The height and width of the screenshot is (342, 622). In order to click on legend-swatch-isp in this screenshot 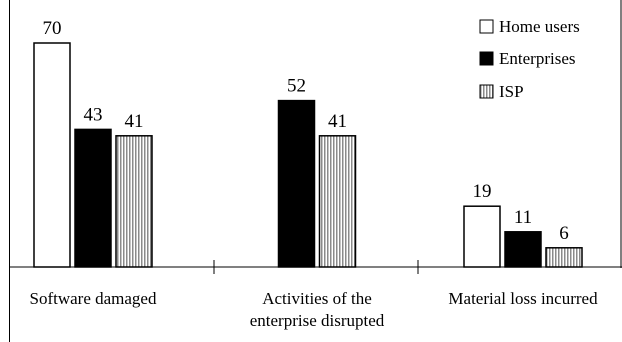, I will do `click(486, 91)`.